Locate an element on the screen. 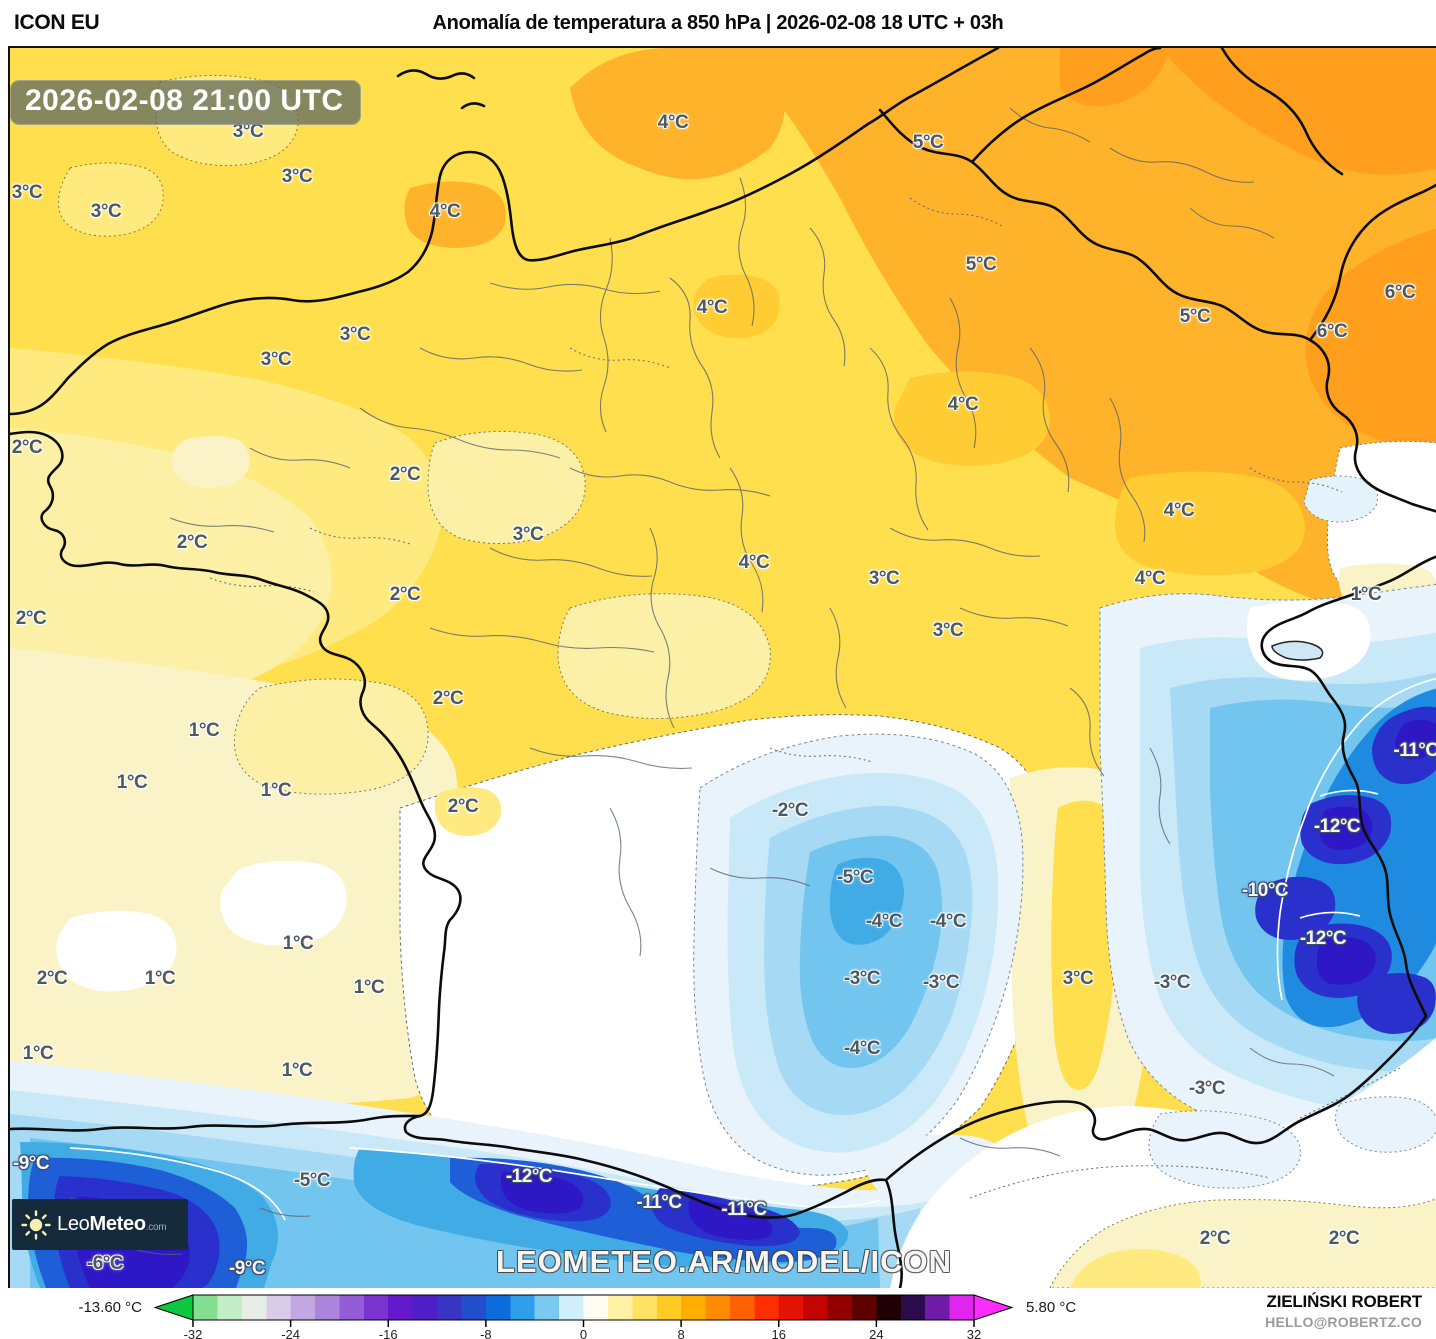  leometeo-logo: LeoMeteo.com is located at coordinates (100, 1224).